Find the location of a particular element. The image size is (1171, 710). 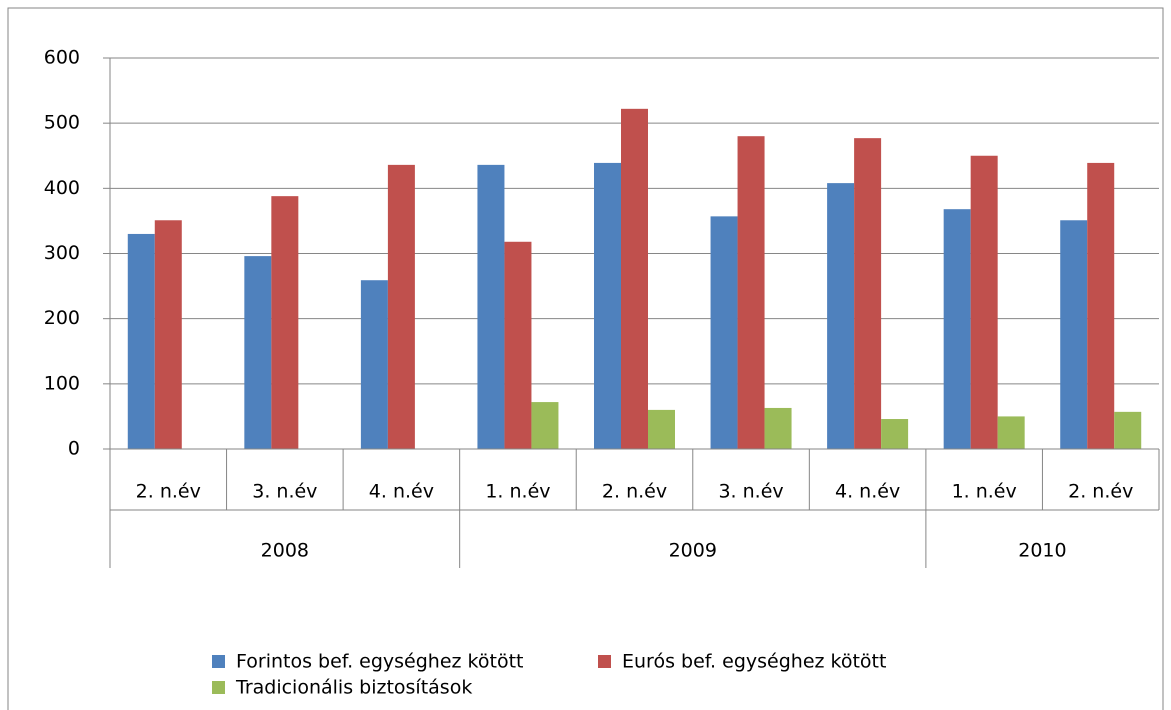

group-label: 2008 is located at coordinates (285, 551).